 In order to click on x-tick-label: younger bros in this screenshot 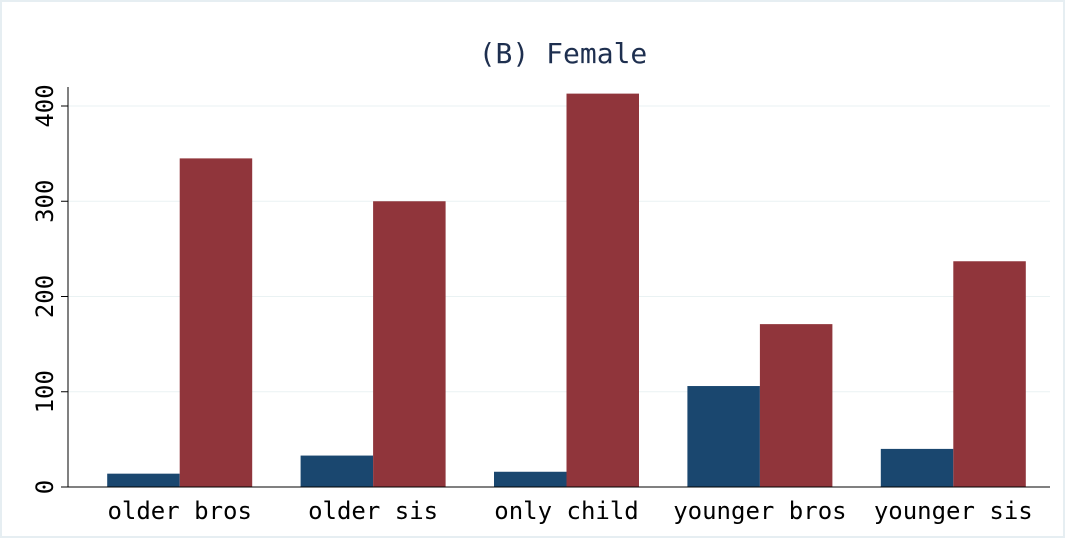, I will do `click(759, 511)`.